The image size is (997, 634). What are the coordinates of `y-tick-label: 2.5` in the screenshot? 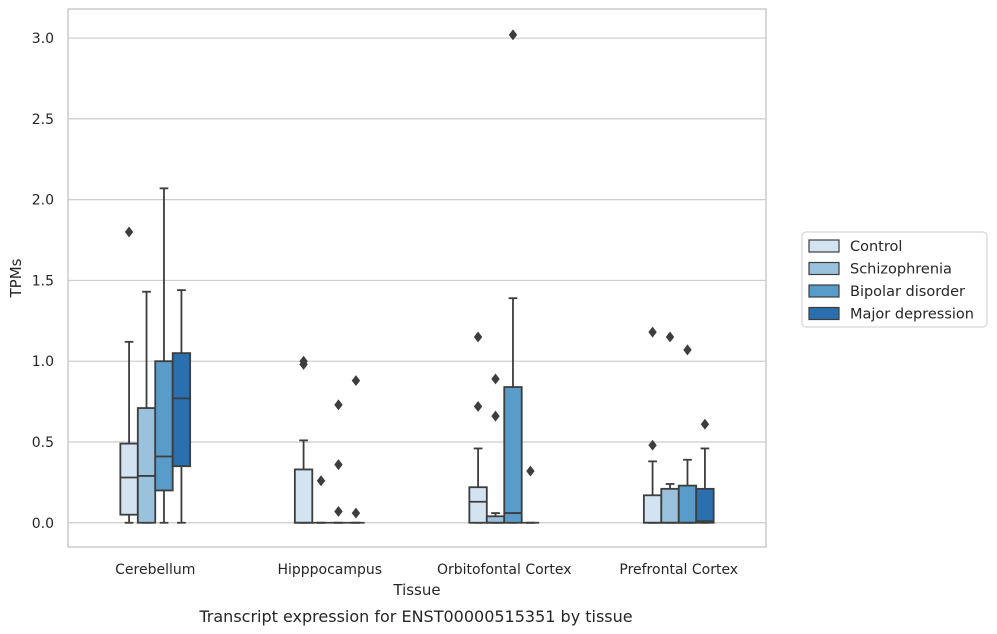 It's located at (43, 120).